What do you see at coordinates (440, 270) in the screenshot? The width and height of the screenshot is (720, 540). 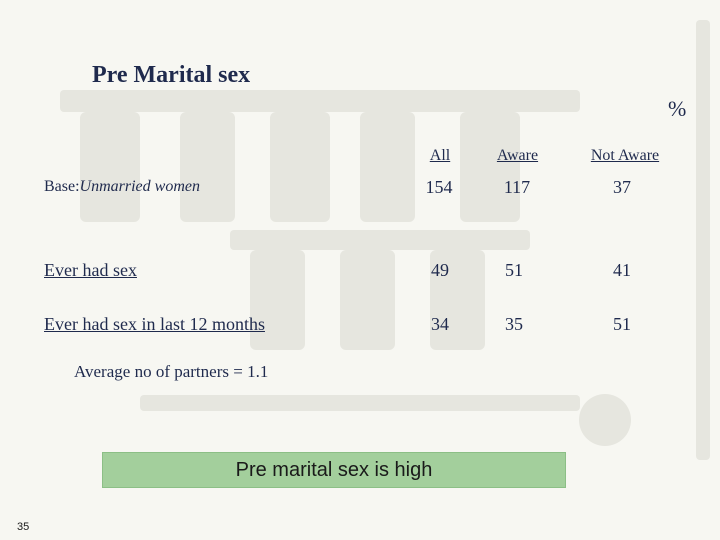 I see `row-value-all: 49` at bounding box center [440, 270].